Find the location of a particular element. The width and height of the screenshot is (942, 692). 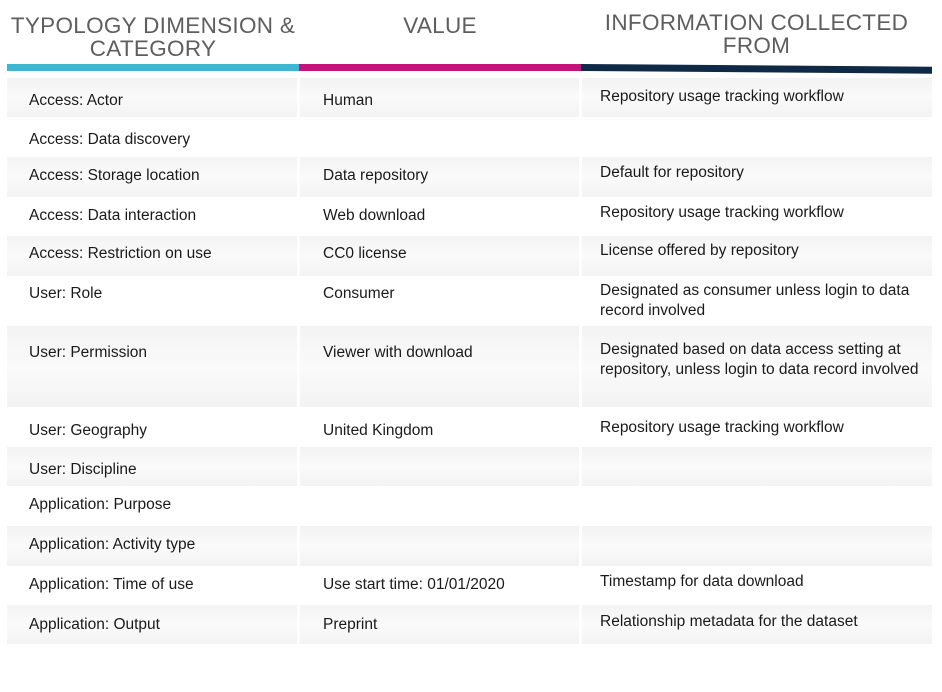

value-cell: Web download is located at coordinates (374, 215).